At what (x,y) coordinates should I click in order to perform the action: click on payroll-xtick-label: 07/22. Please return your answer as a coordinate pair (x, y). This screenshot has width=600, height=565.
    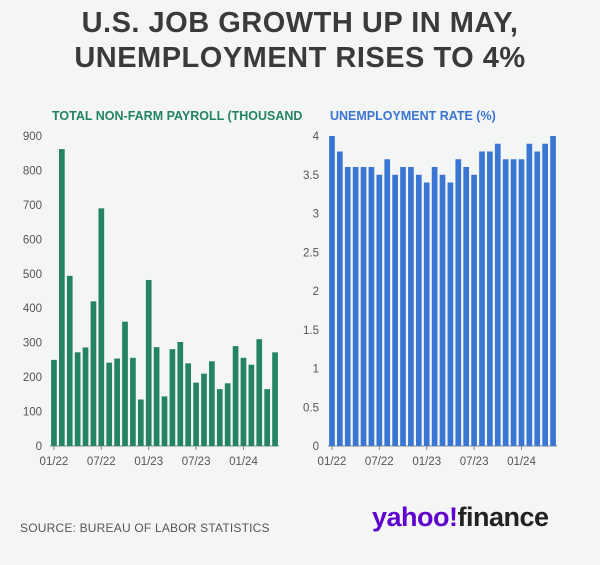
    Looking at the image, I should click on (101, 462).